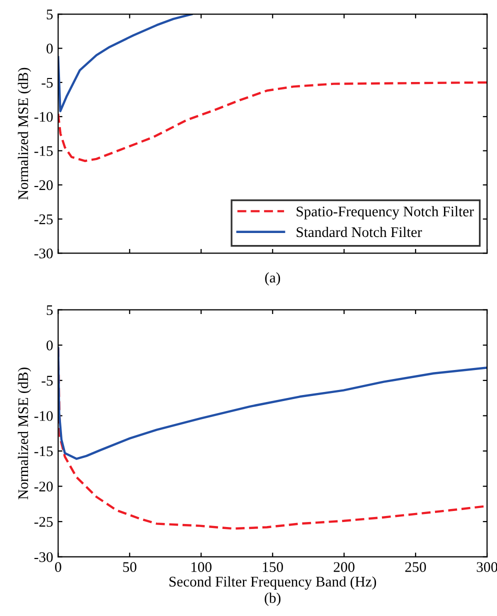  I want to click on text: (a), so click(272, 279).